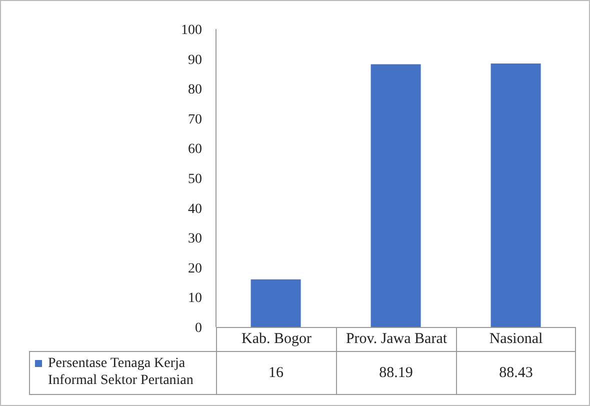 This screenshot has height=406, width=590. Describe the element at coordinates (195, 209) in the screenshot. I see `y-tick-label: 40` at that location.